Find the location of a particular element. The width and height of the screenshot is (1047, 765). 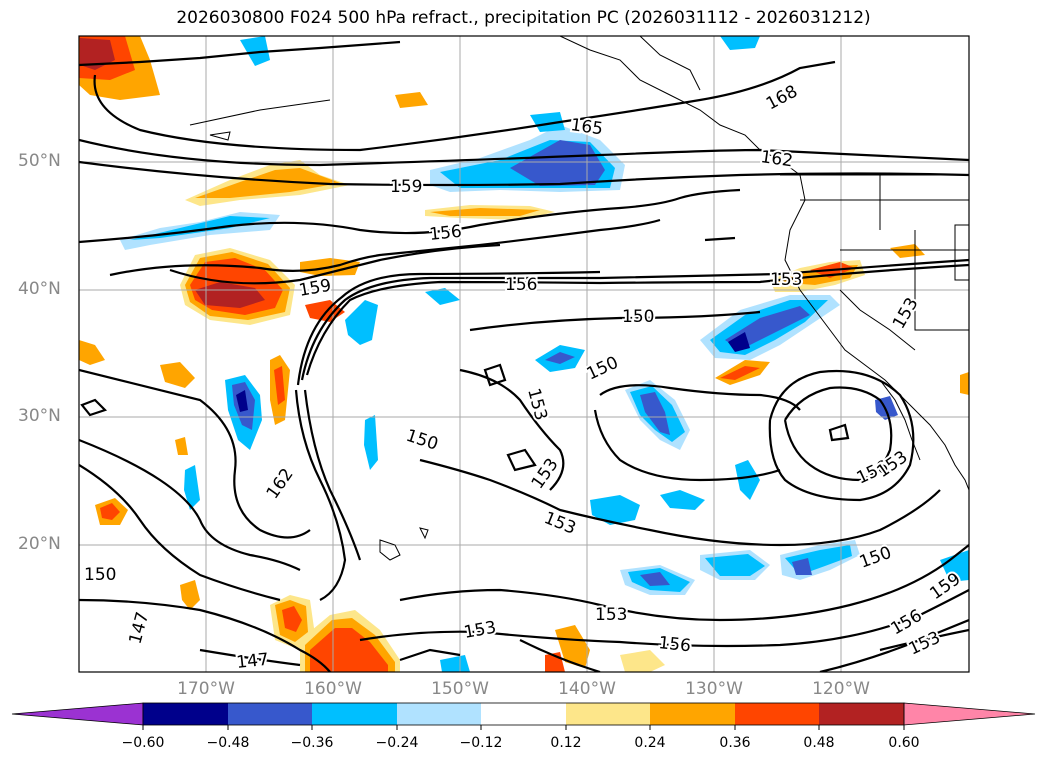

lon-label-140w: 140°W is located at coordinates (587, 689).